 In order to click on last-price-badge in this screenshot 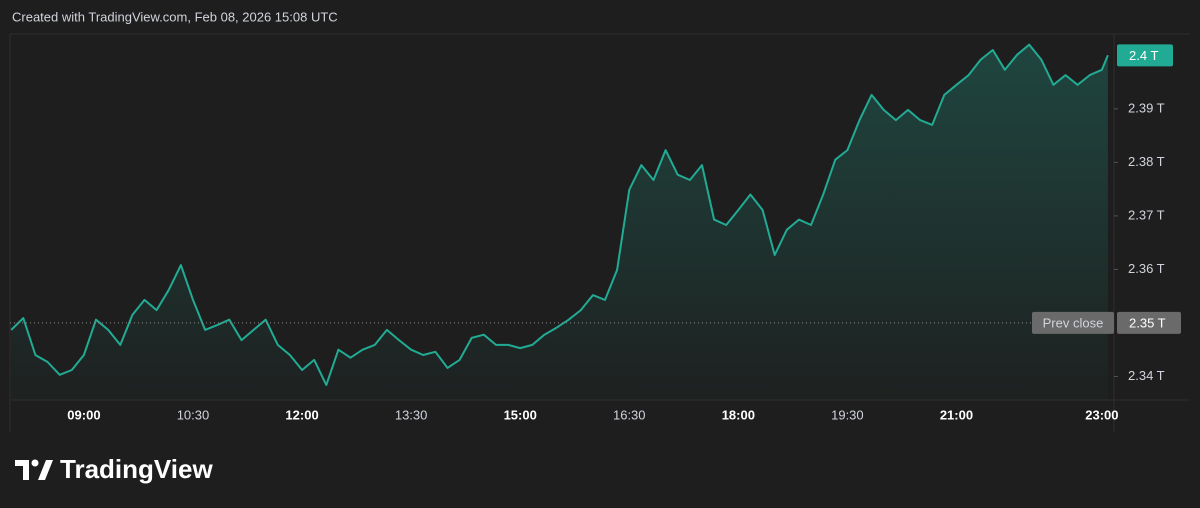, I will do `click(1145, 55)`.